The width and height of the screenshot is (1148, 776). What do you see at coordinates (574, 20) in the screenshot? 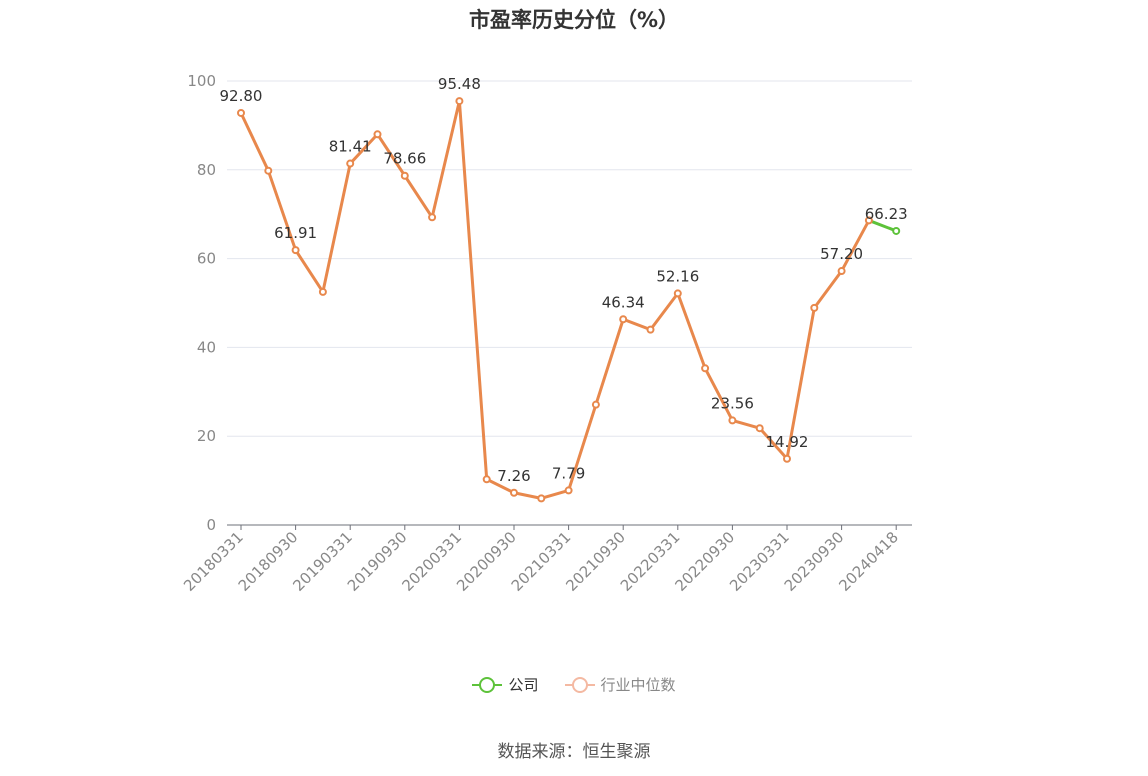
I see `chart-title: 市盈率历史分位（%）` at bounding box center [574, 20].